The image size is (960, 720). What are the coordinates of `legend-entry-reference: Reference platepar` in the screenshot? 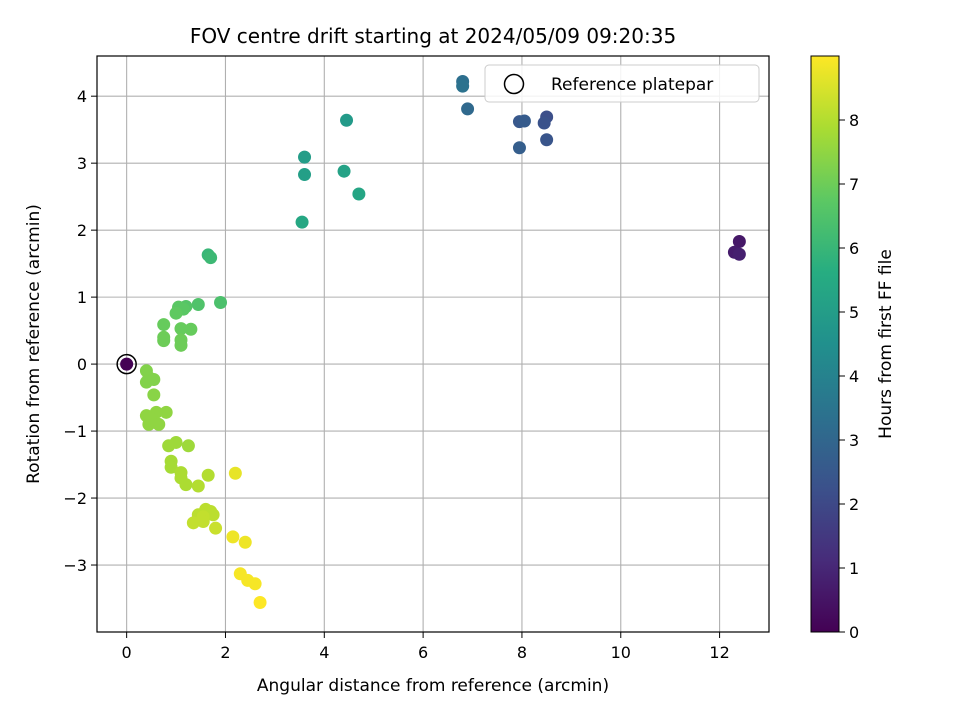 It's located at (632, 85).